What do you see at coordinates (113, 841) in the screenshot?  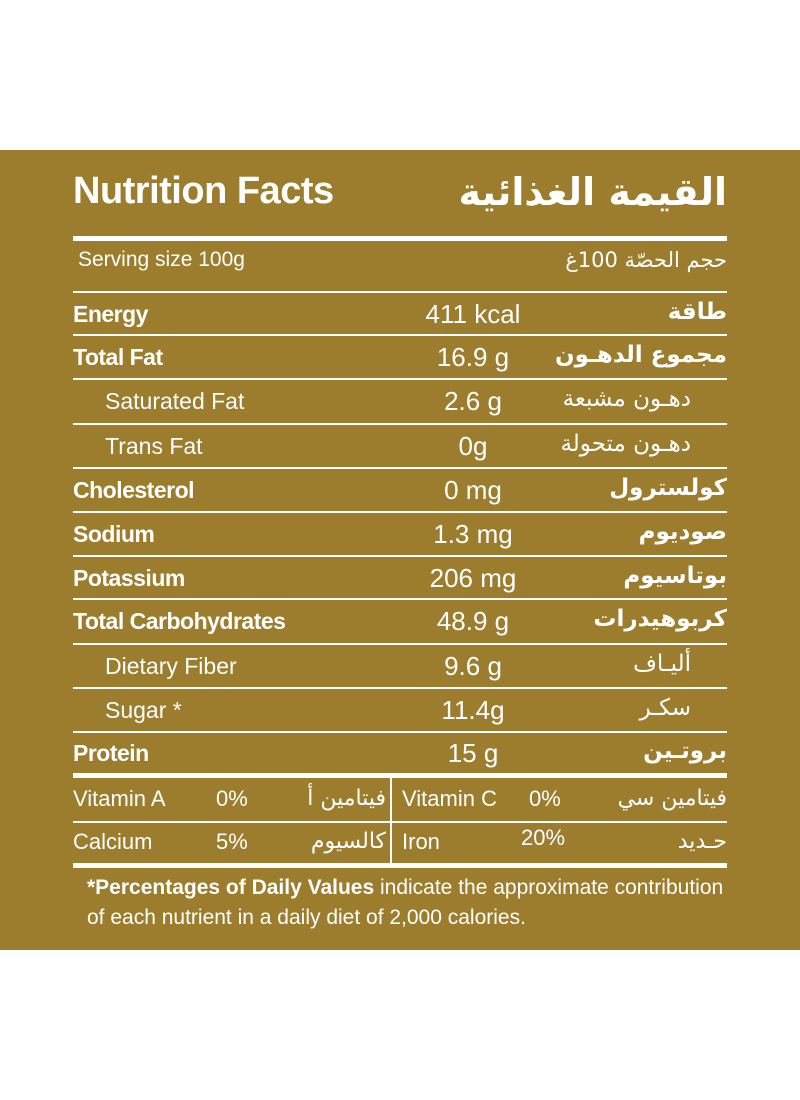 I see `calcium-label: Calcium` at bounding box center [113, 841].